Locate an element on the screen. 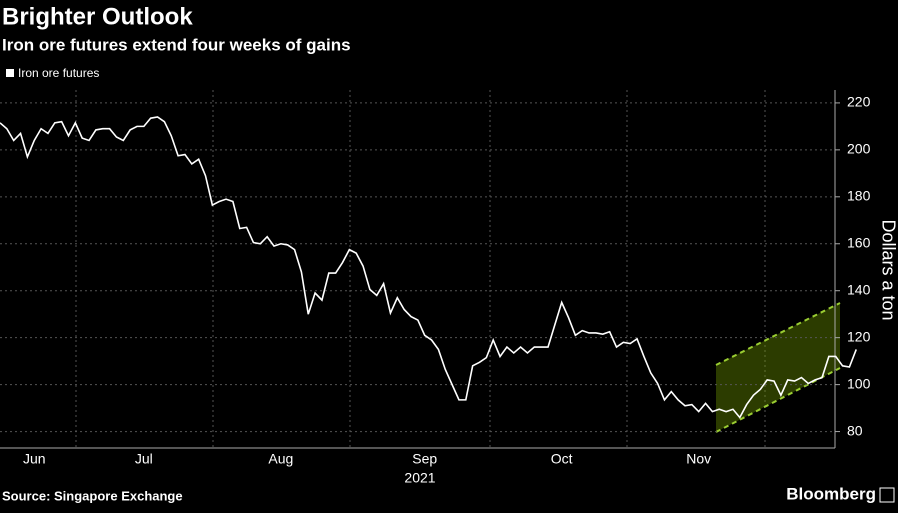  brand-icon is located at coordinates (887, 495).